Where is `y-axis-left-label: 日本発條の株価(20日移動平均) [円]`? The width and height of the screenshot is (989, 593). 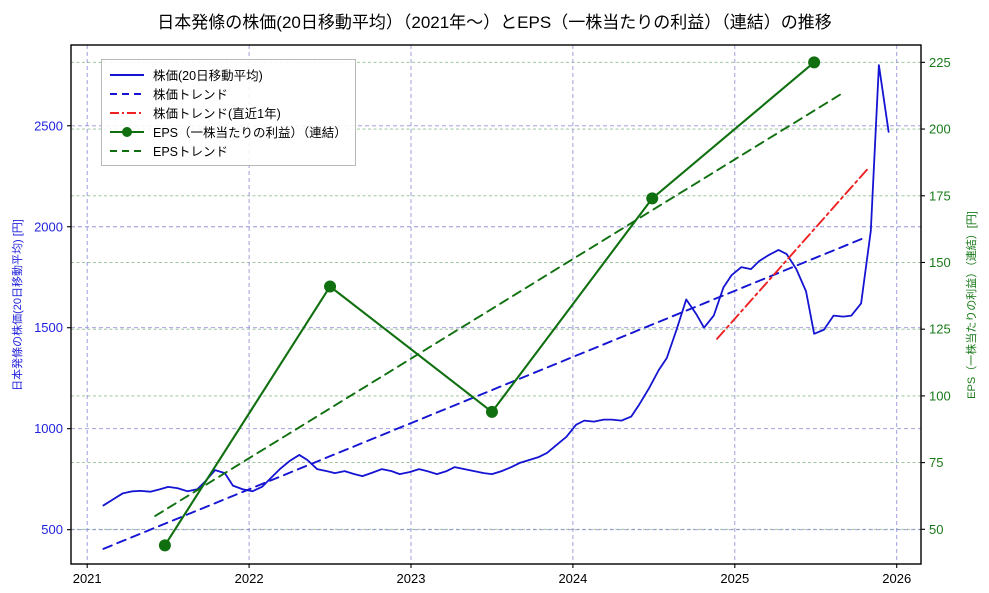
y-axis-left-label: 日本発條の株価(20日移動平均) [円] is located at coordinates (18, 304).